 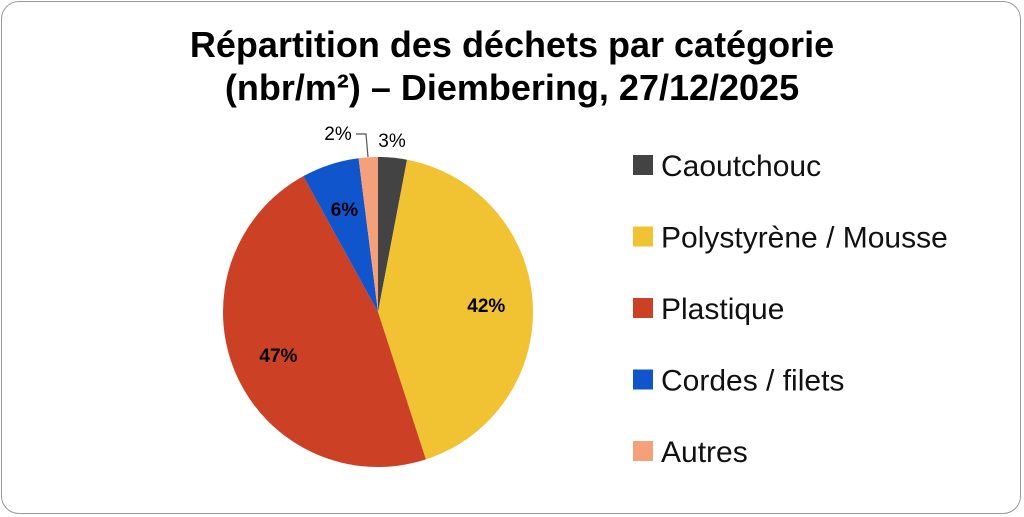 What do you see at coordinates (486, 306) in the screenshot?
I see `data-label-1: 42%` at bounding box center [486, 306].